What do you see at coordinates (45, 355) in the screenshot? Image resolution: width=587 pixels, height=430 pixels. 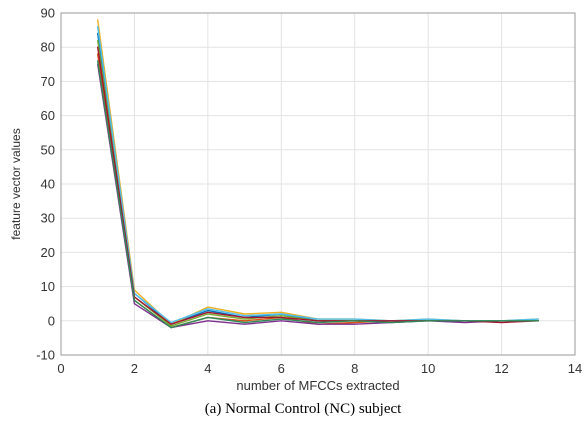 I see `y-tick-label: -10` at bounding box center [45, 355].